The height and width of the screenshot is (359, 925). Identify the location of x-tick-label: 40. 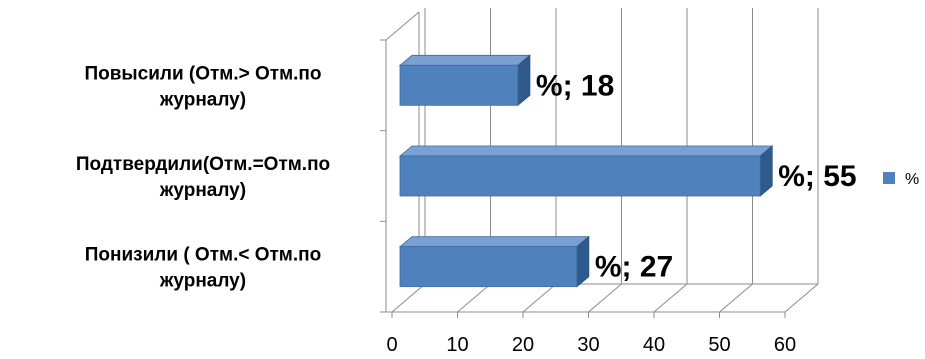
(654, 345).